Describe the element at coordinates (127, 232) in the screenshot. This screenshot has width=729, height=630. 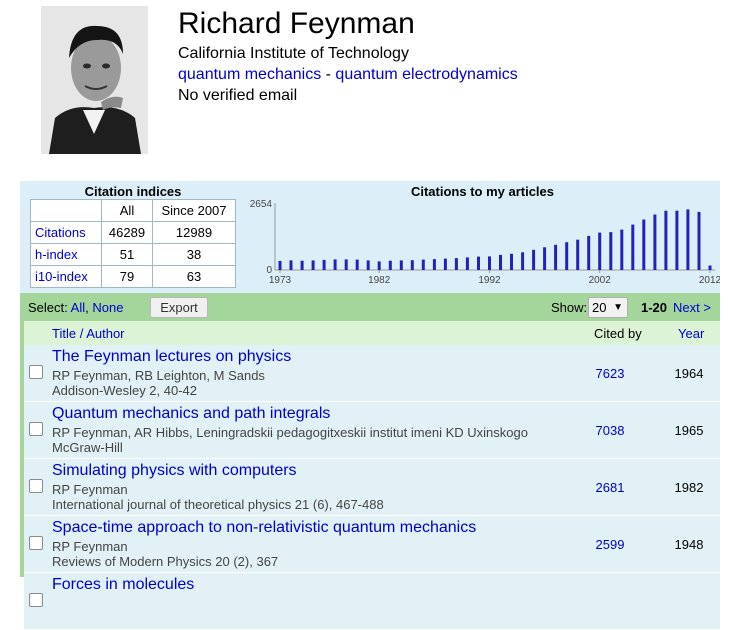
I see `citations-all: 46289` at that location.